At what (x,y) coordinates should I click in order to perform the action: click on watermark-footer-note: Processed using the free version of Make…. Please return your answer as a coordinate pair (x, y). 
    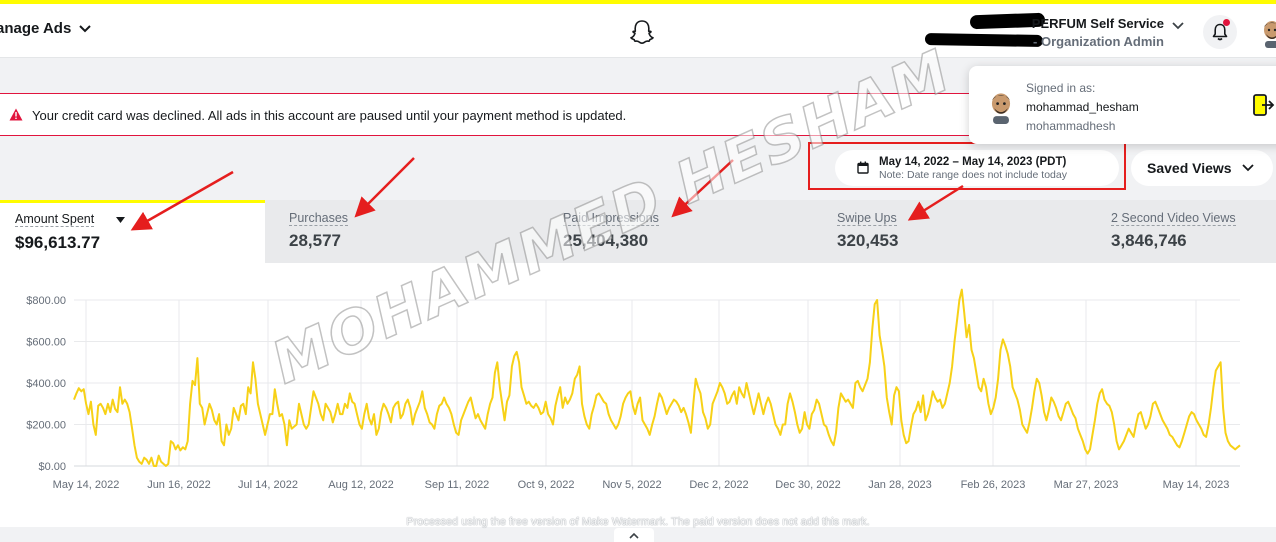
    Looking at the image, I should click on (638, 522).